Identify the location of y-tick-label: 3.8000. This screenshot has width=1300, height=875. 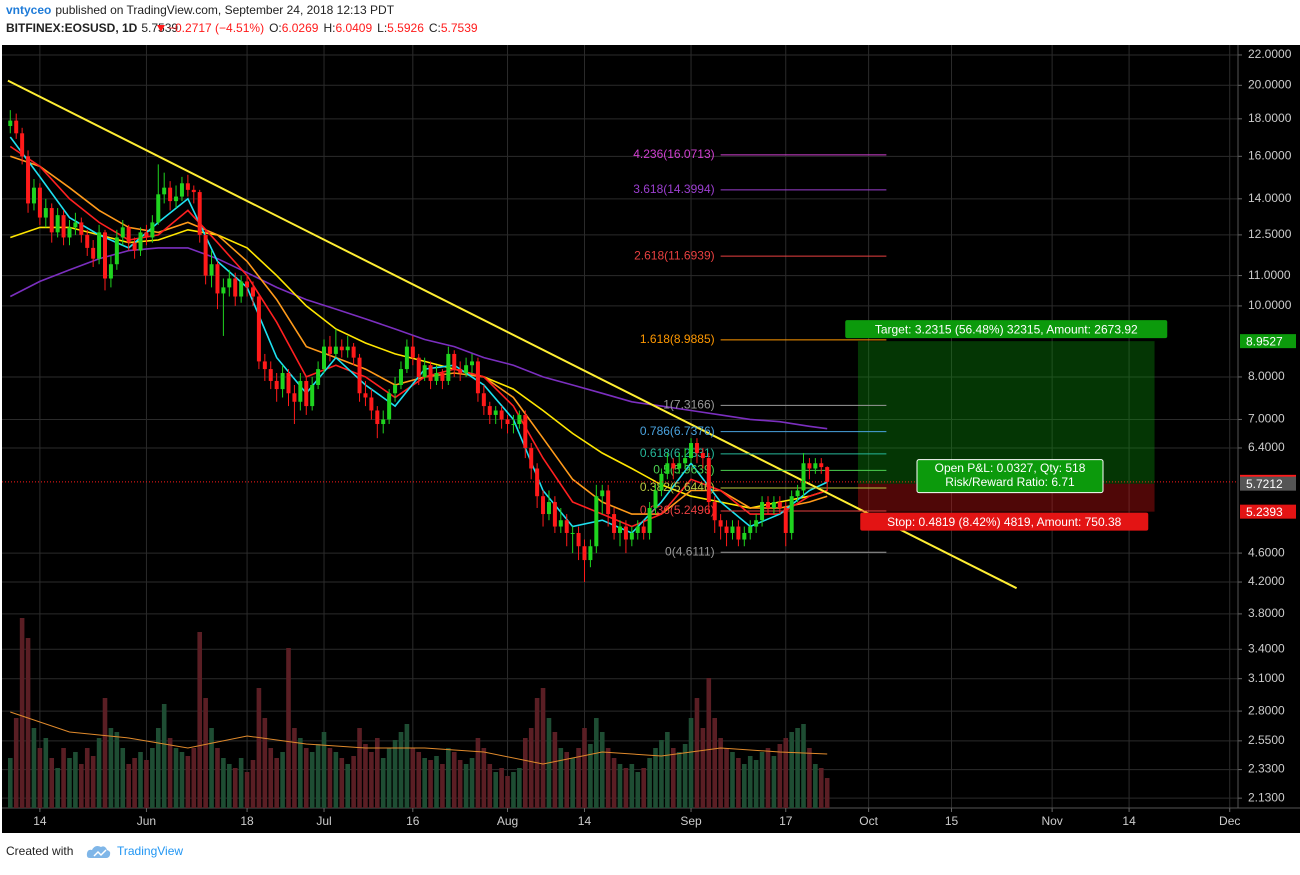
(1266, 613).